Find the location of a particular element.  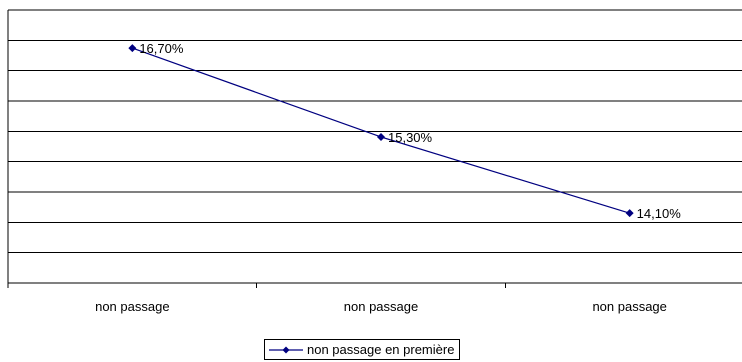

legend: non passage en première is located at coordinates (362, 349).